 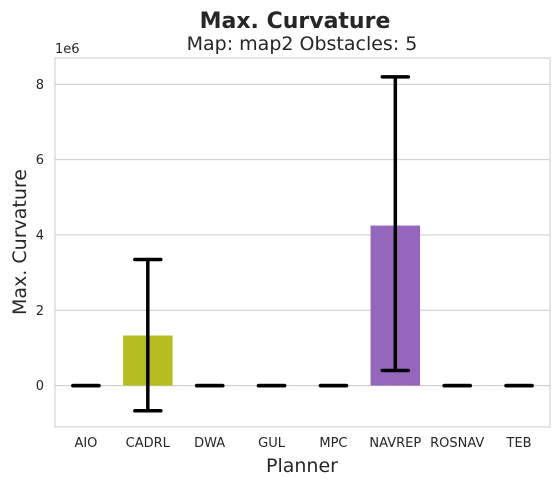 I want to click on chart-title: Map: map2 Obstacles: 5, so click(x=302, y=44).